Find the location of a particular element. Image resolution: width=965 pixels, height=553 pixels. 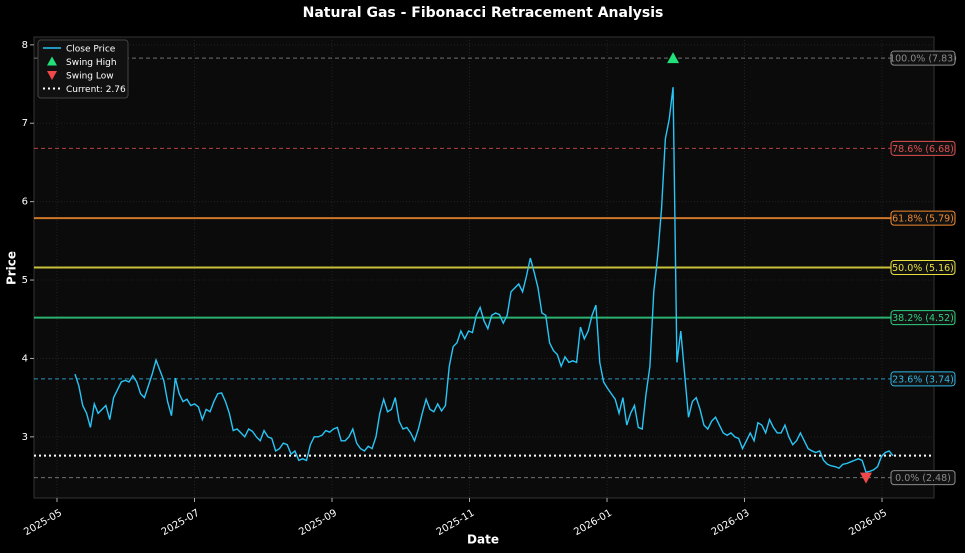

fib-label: 78.6% (6.68) is located at coordinates (923, 149).